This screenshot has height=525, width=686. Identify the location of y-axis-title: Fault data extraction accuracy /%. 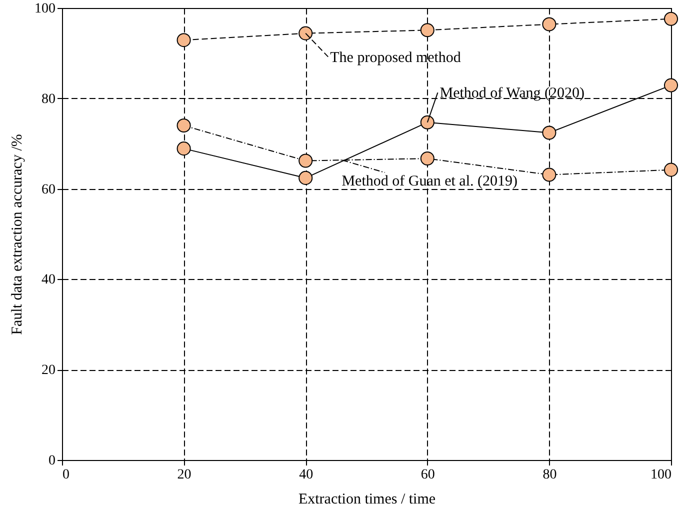
(18, 234).